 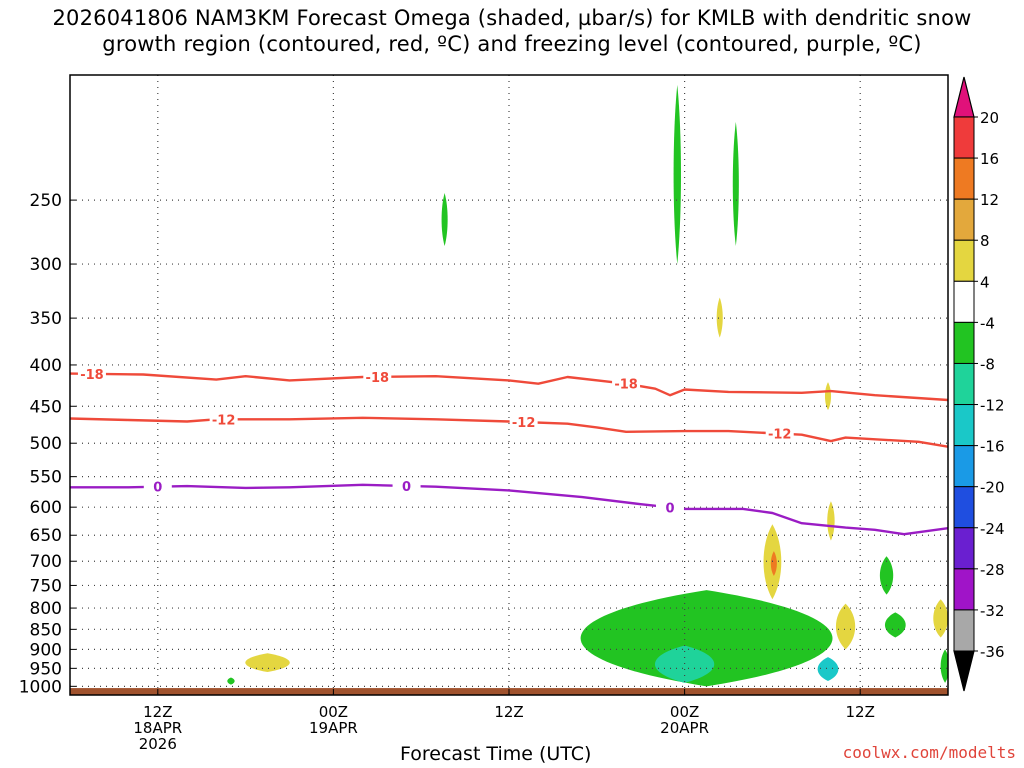 What do you see at coordinates (46, 407) in the screenshot?
I see `y-tick-label-450: 450` at bounding box center [46, 407].